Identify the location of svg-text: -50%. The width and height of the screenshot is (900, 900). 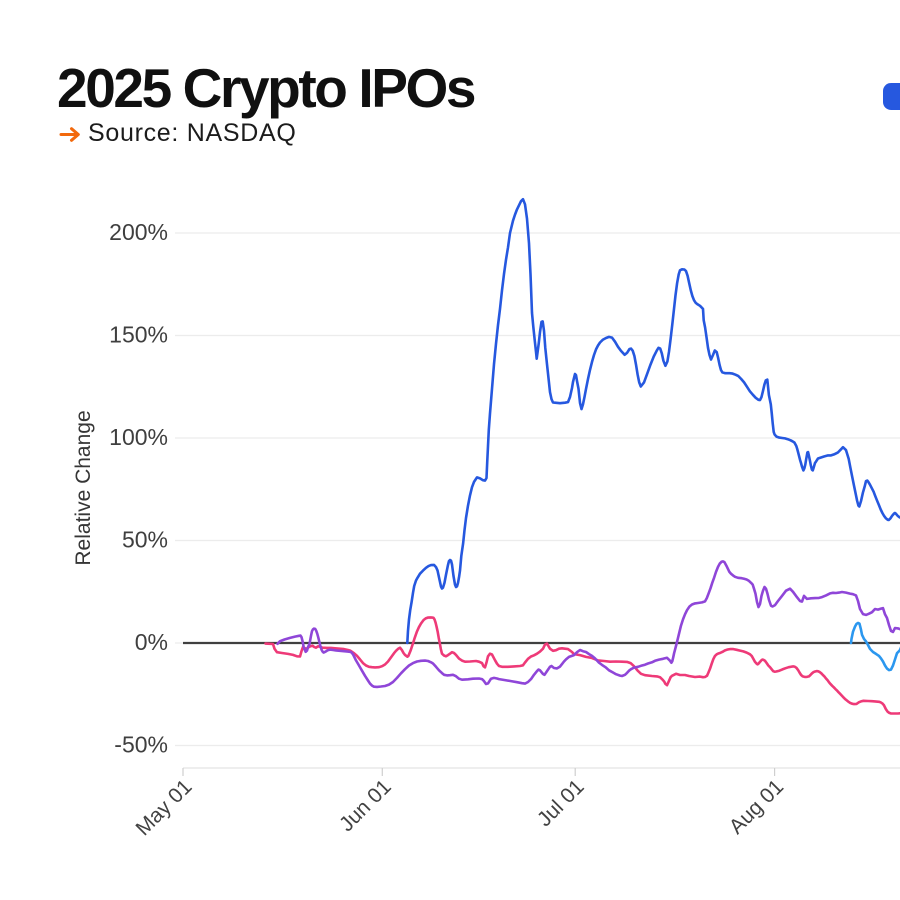
(141, 745).